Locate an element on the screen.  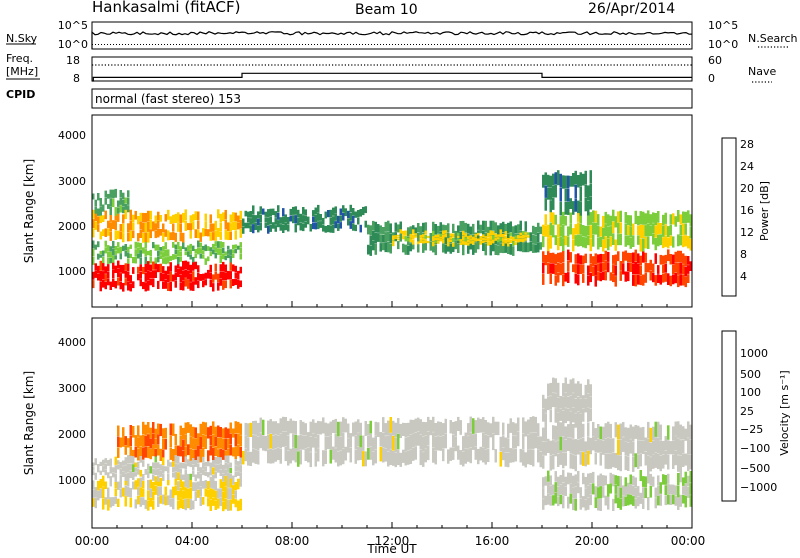
velocity-scale-tick-25: 25 is located at coordinates (747, 411).